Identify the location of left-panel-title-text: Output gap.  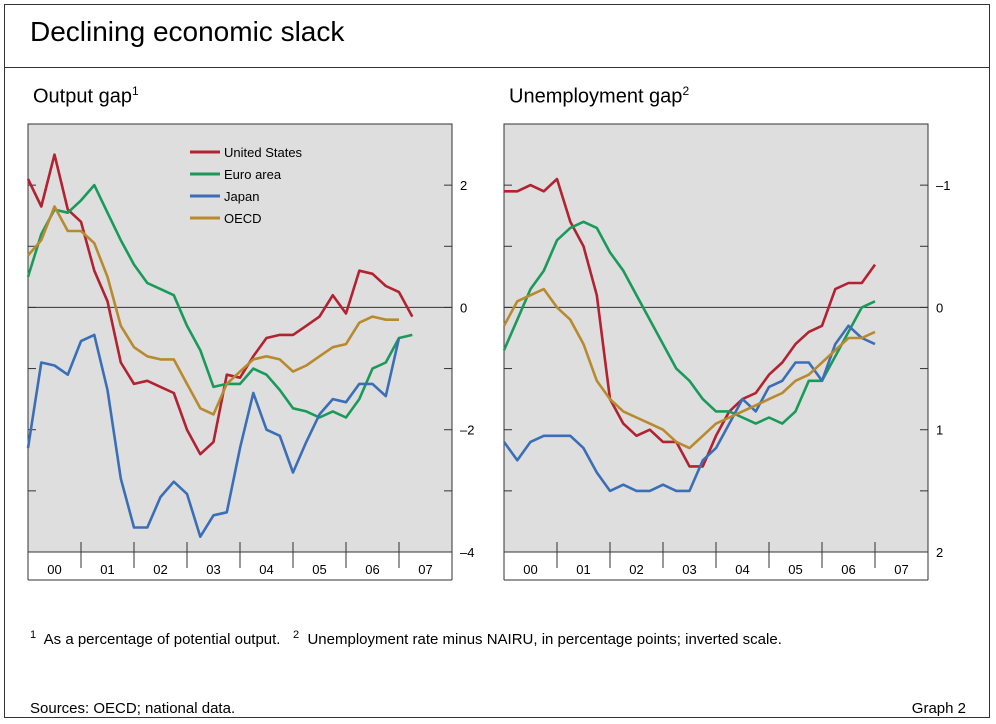
(82, 96).